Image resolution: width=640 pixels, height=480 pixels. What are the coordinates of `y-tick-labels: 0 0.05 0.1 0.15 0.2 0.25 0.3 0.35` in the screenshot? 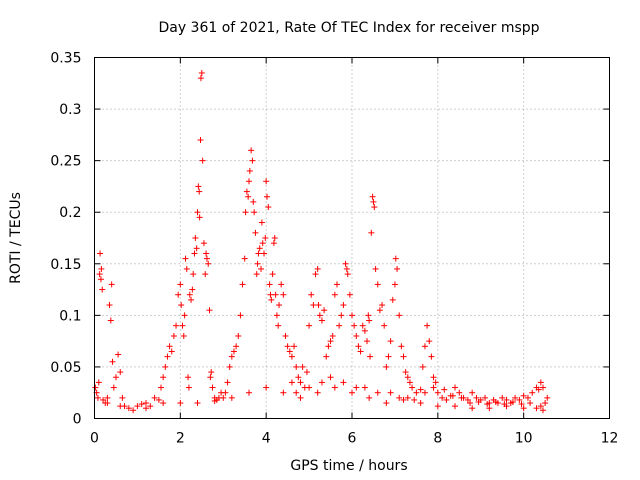 It's located at (65, 239).